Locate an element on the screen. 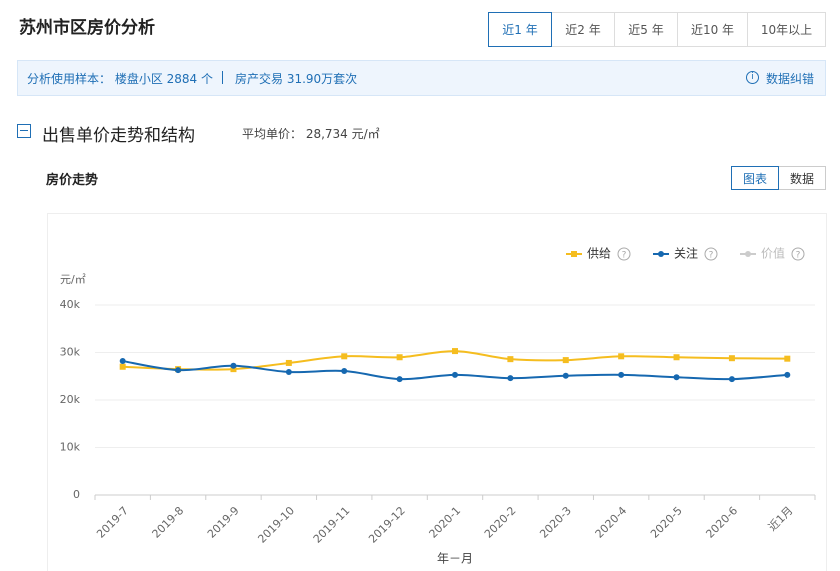 This screenshot has width=840, height=571. x-tick-label: 2020-1 is located at coordinates (444, 522).